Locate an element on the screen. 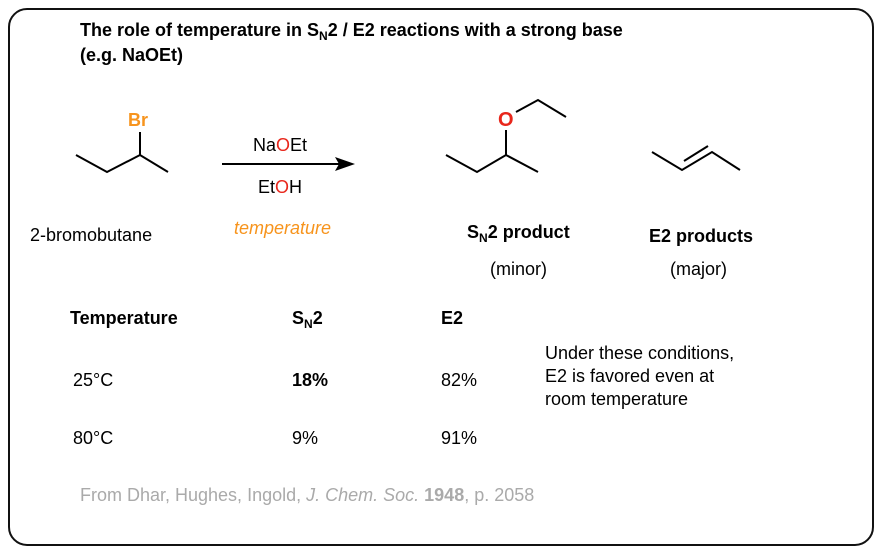 This screenshot has height=554, width=882. sn2-label: SN2 product is located at coordinates (518, 233).